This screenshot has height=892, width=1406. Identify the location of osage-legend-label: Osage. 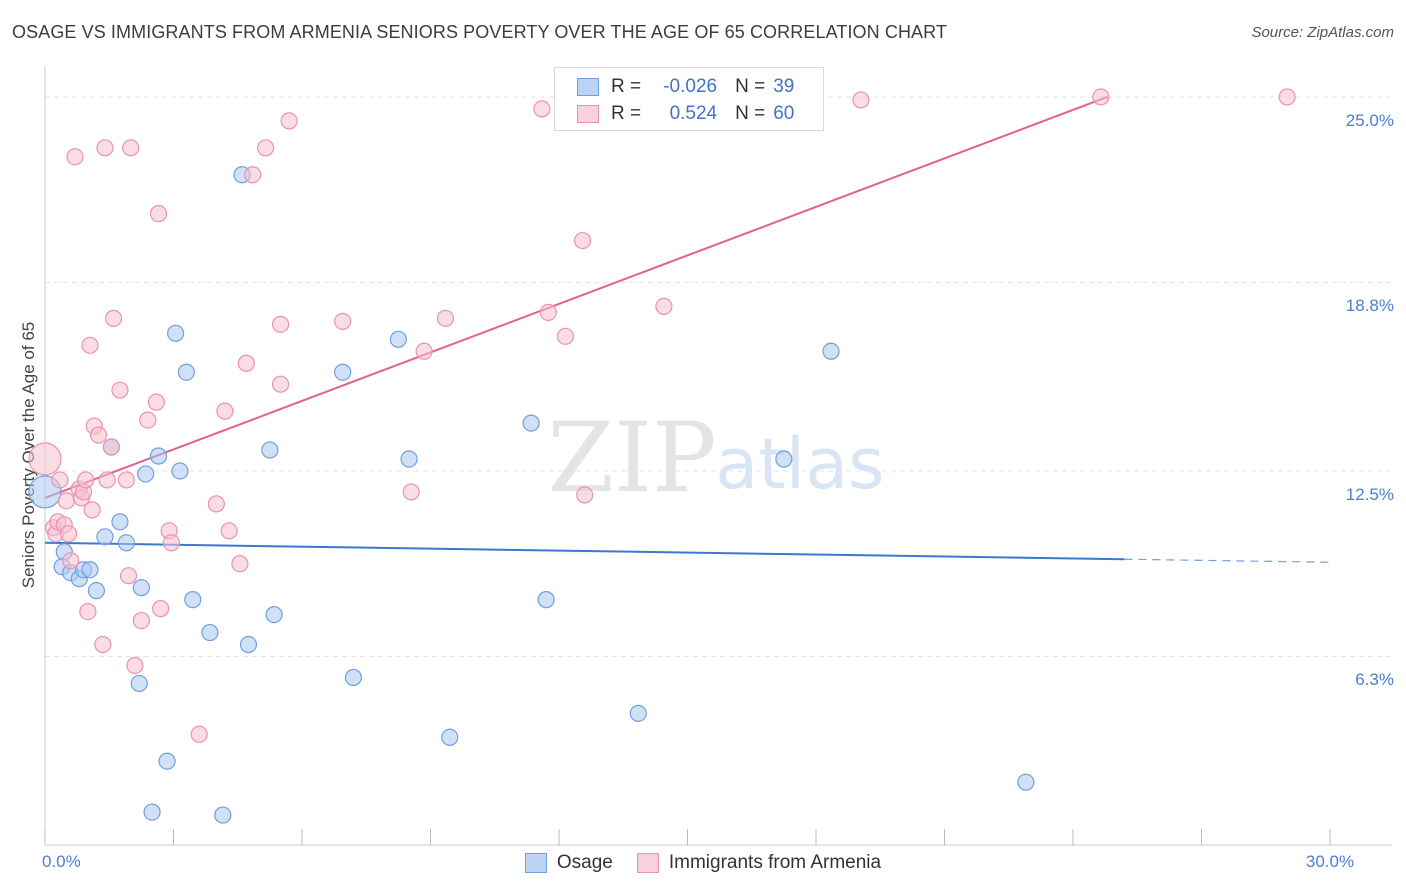
(584, 862).